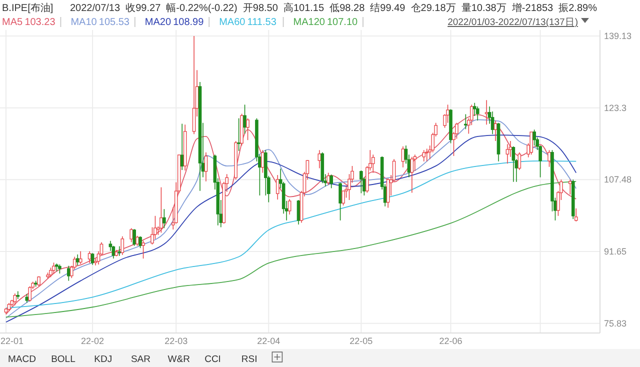  Describe the element at coordinates (84, 22) in the screenshot. I see `text: MA10` at that location.